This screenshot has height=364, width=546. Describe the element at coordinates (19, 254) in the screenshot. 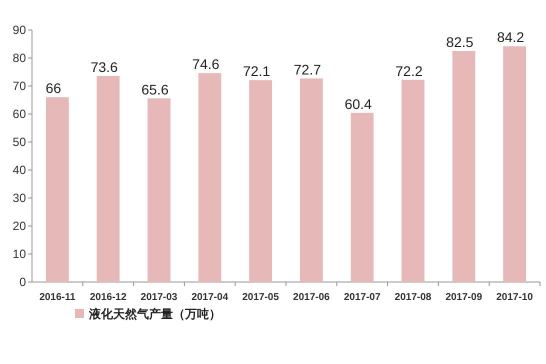

I see `y-tick-label: 10` at that location.